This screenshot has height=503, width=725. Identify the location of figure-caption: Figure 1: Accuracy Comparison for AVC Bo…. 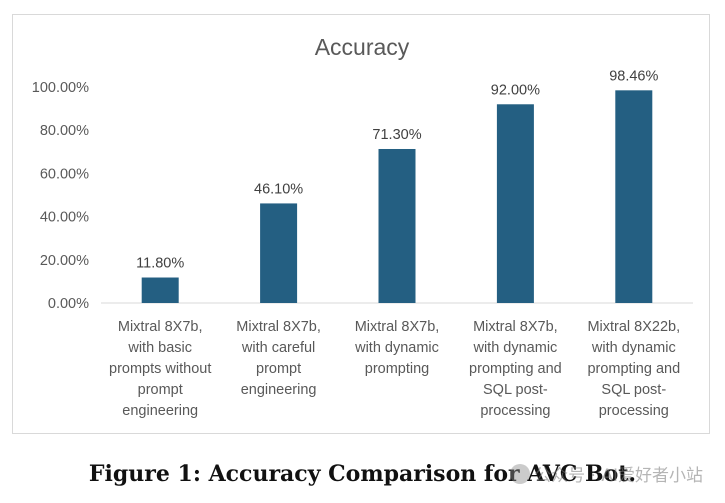
(362, 474).